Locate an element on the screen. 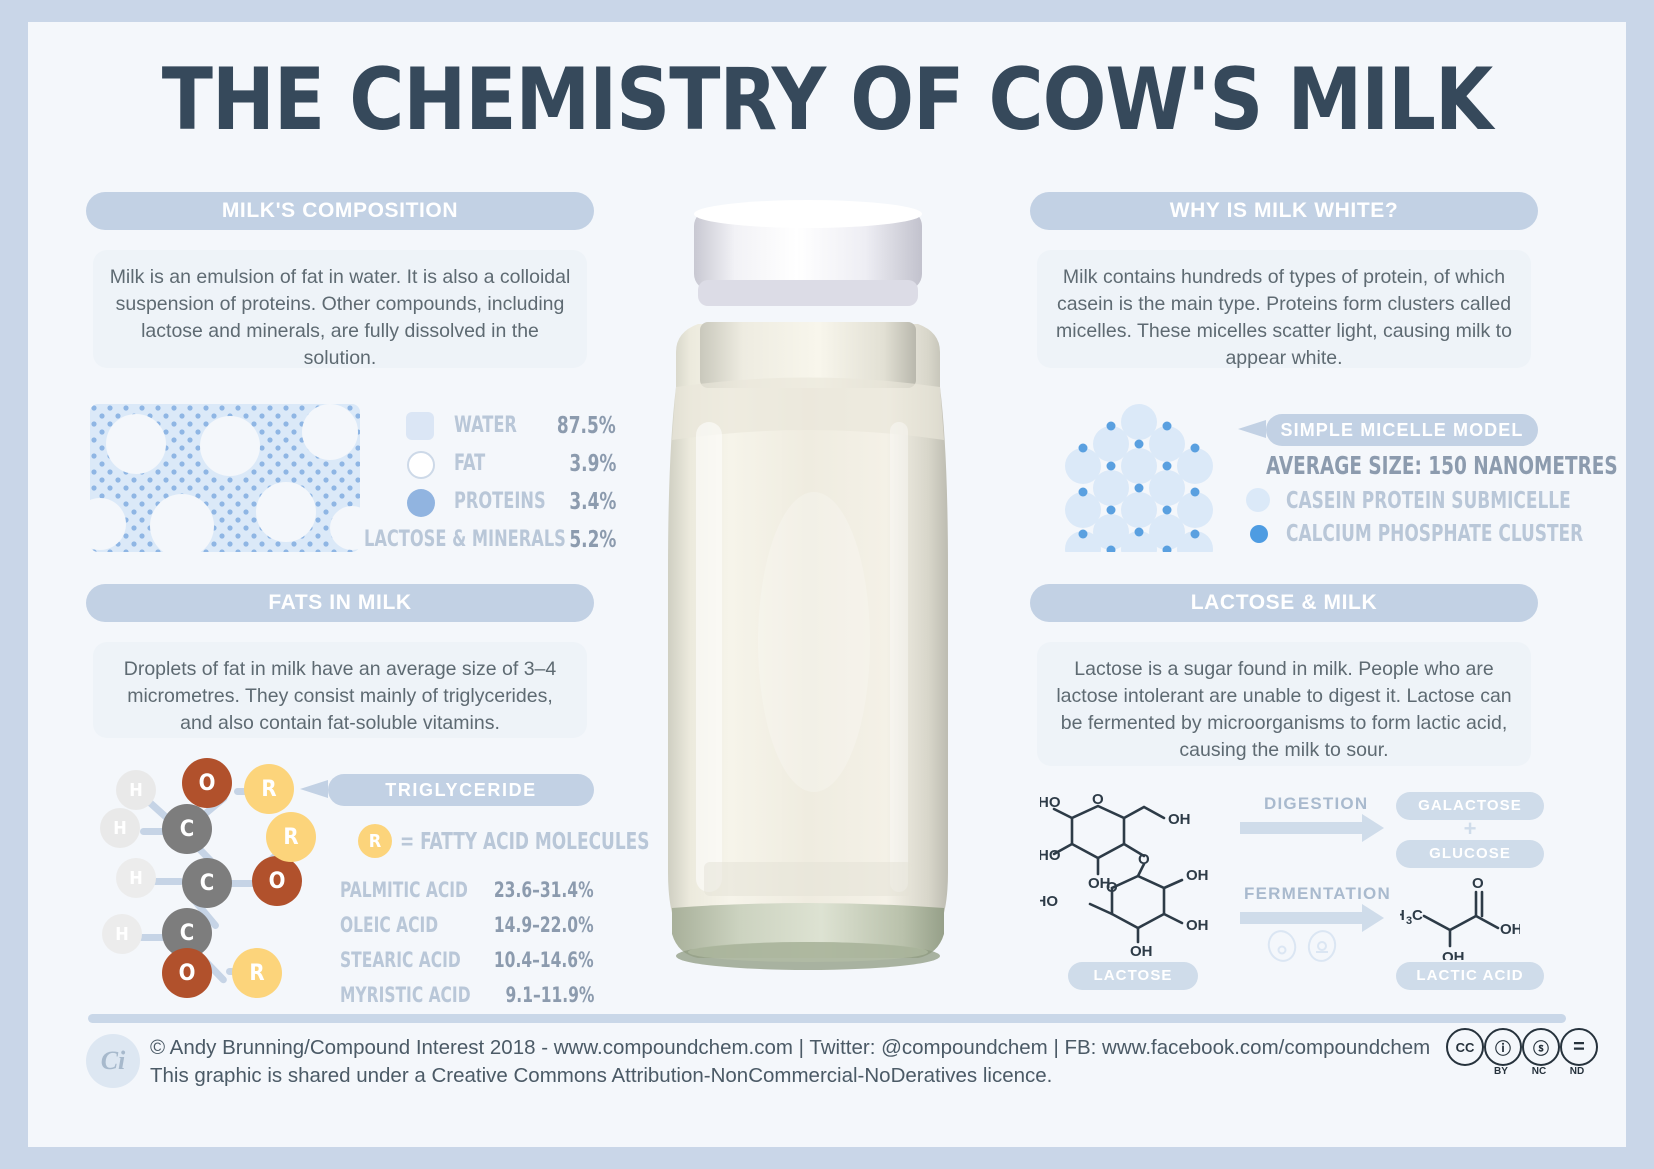 The image size is (1654, 1169). cc-sub-label: BY is located at coordinates (1501, 1071).